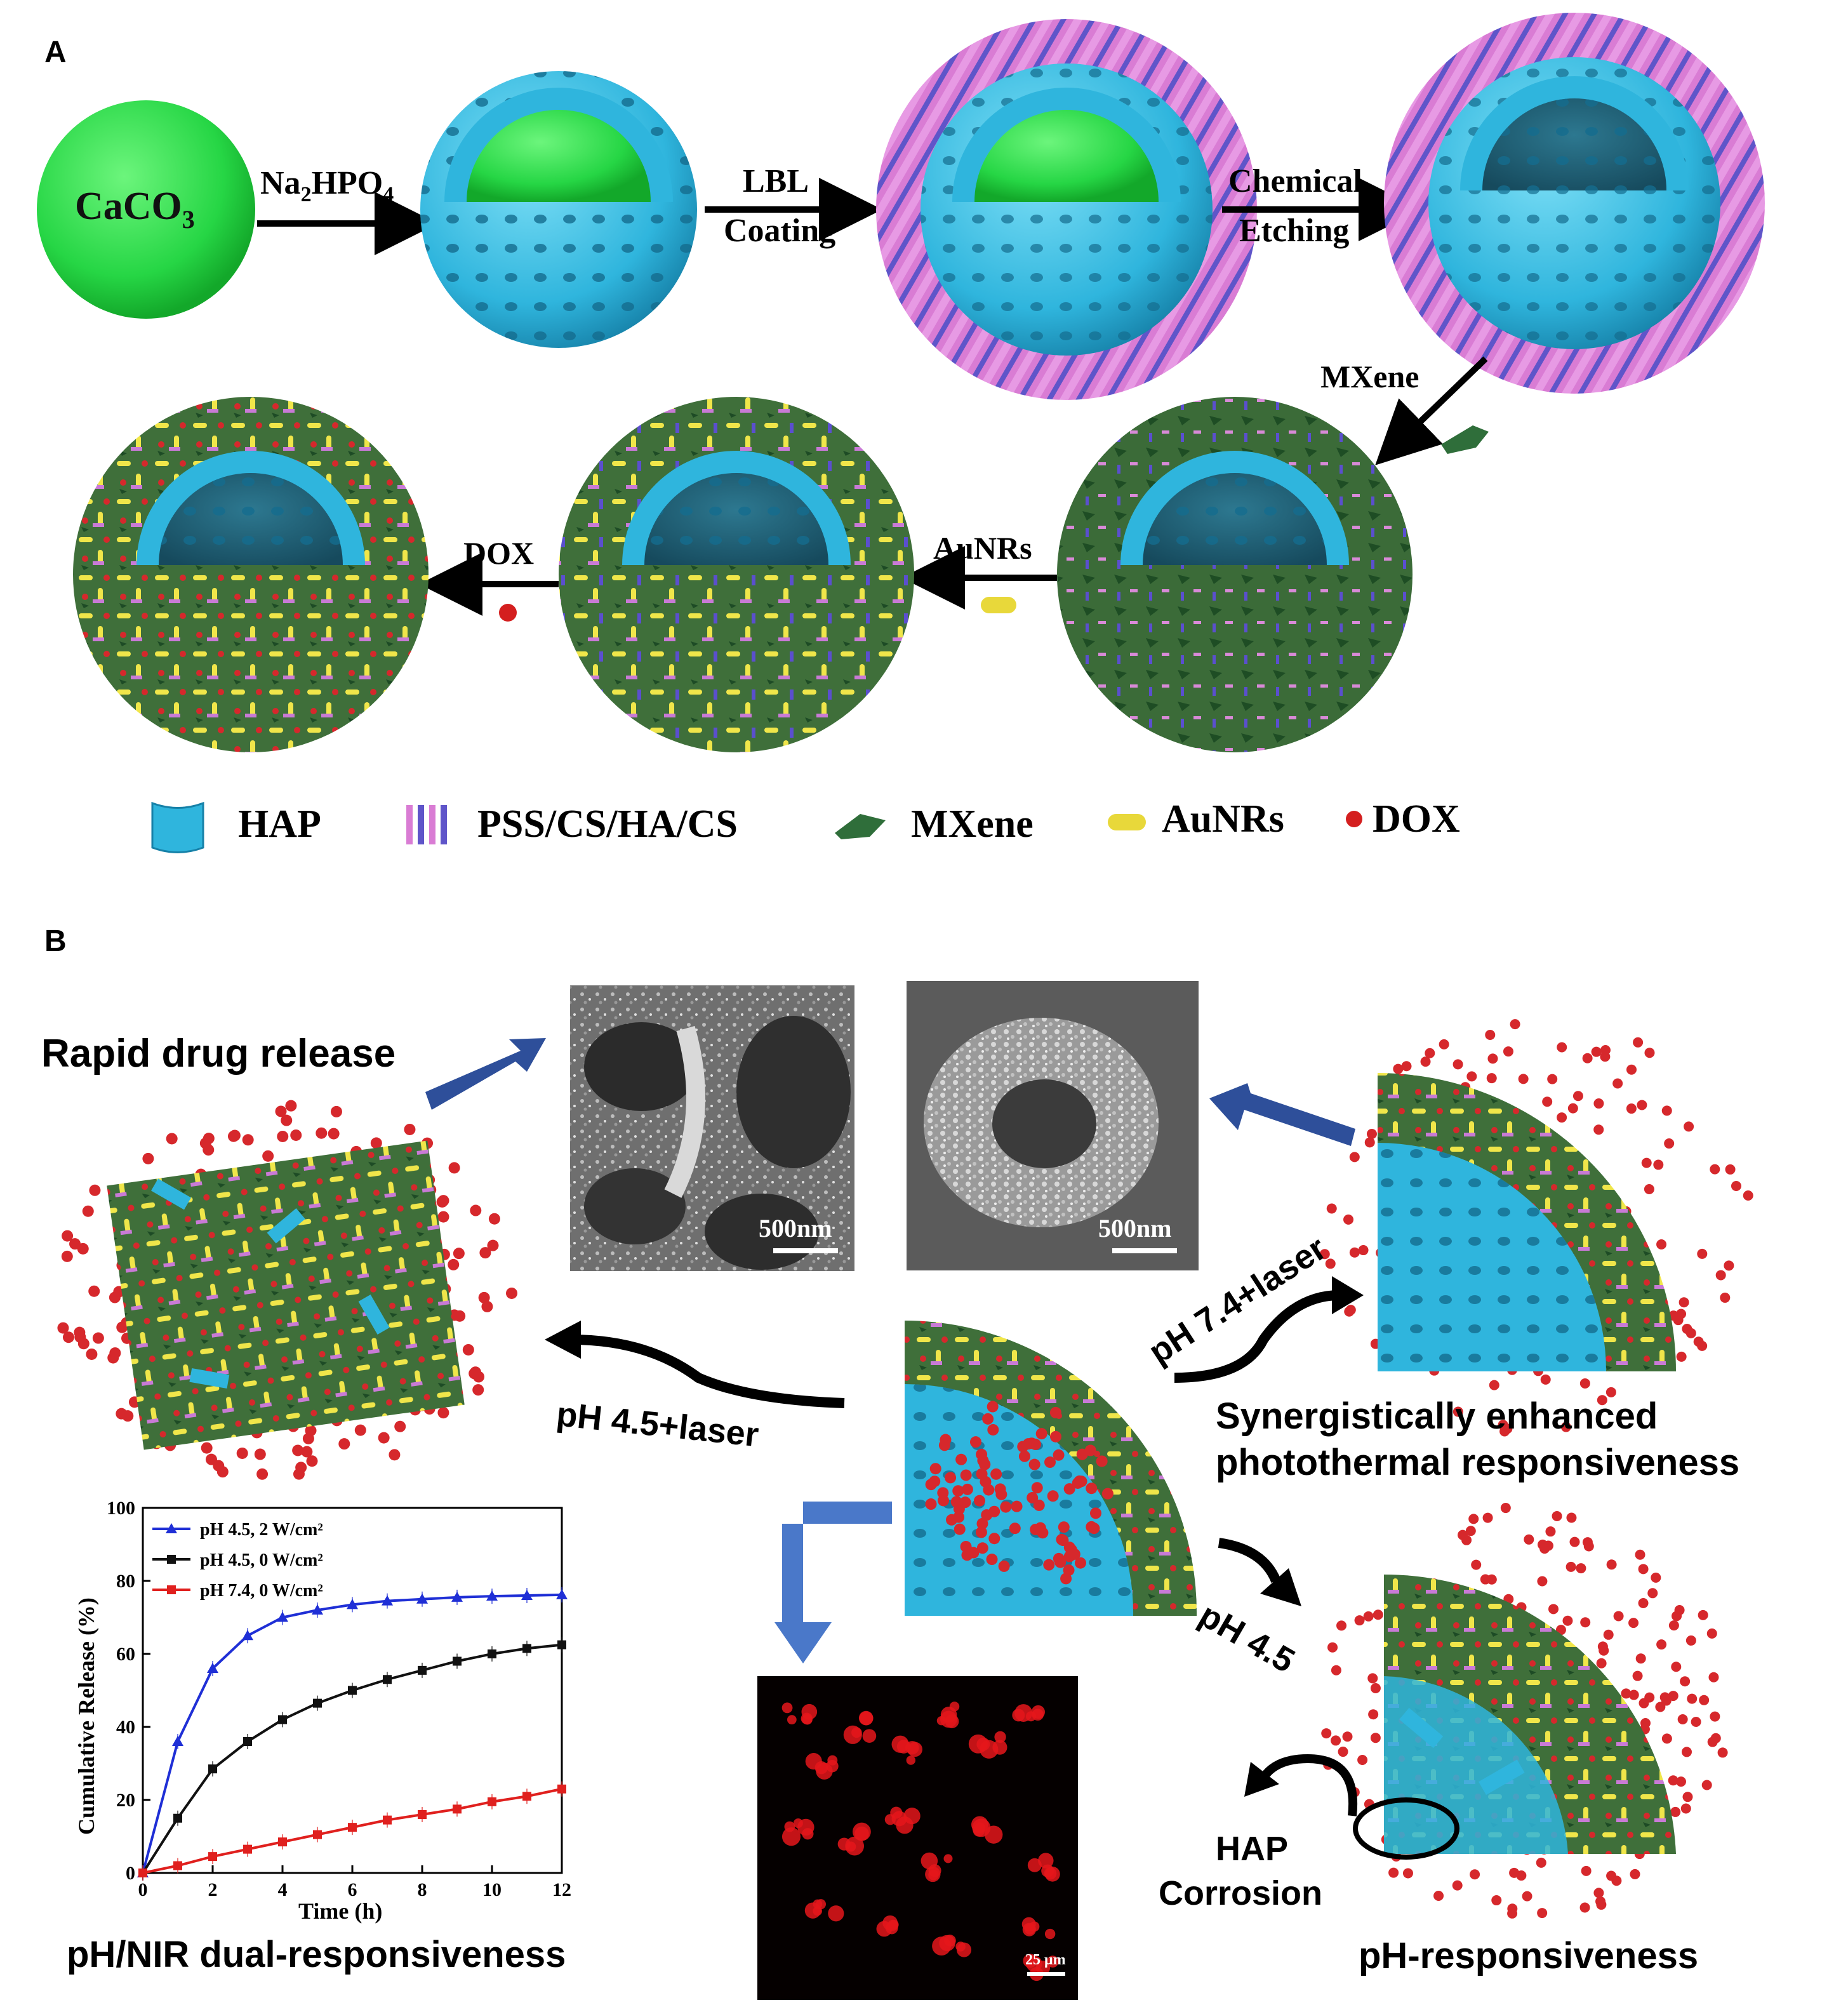  I want to click on arrow-hap-corrosion-head, so click(1262, 1780).